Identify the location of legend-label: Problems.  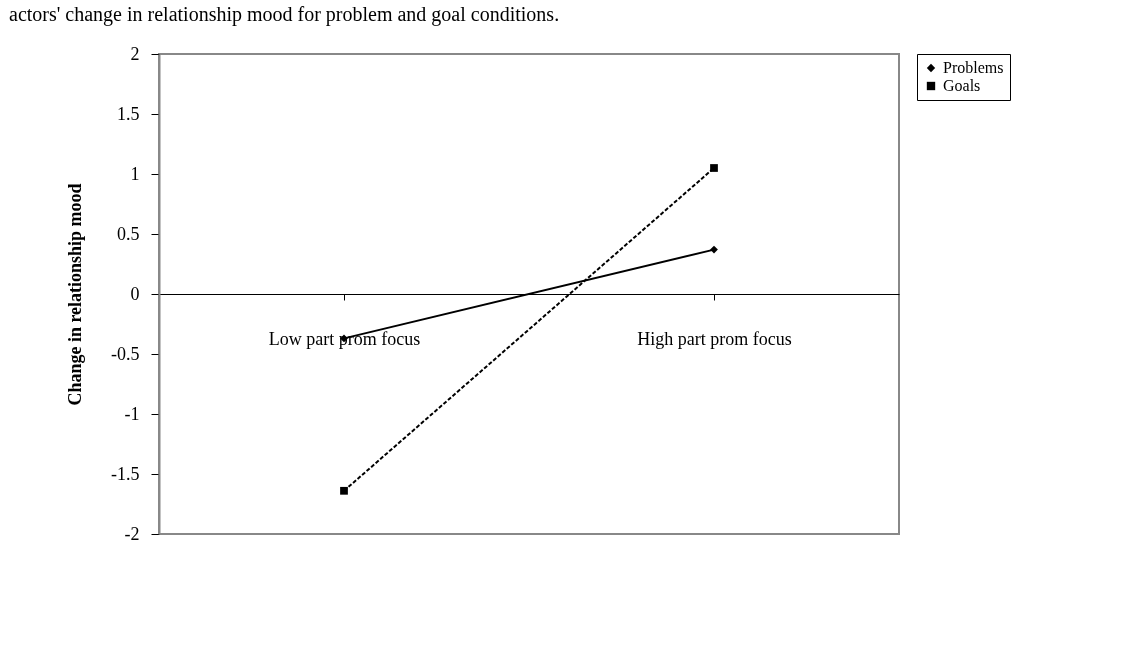
(973, 67).